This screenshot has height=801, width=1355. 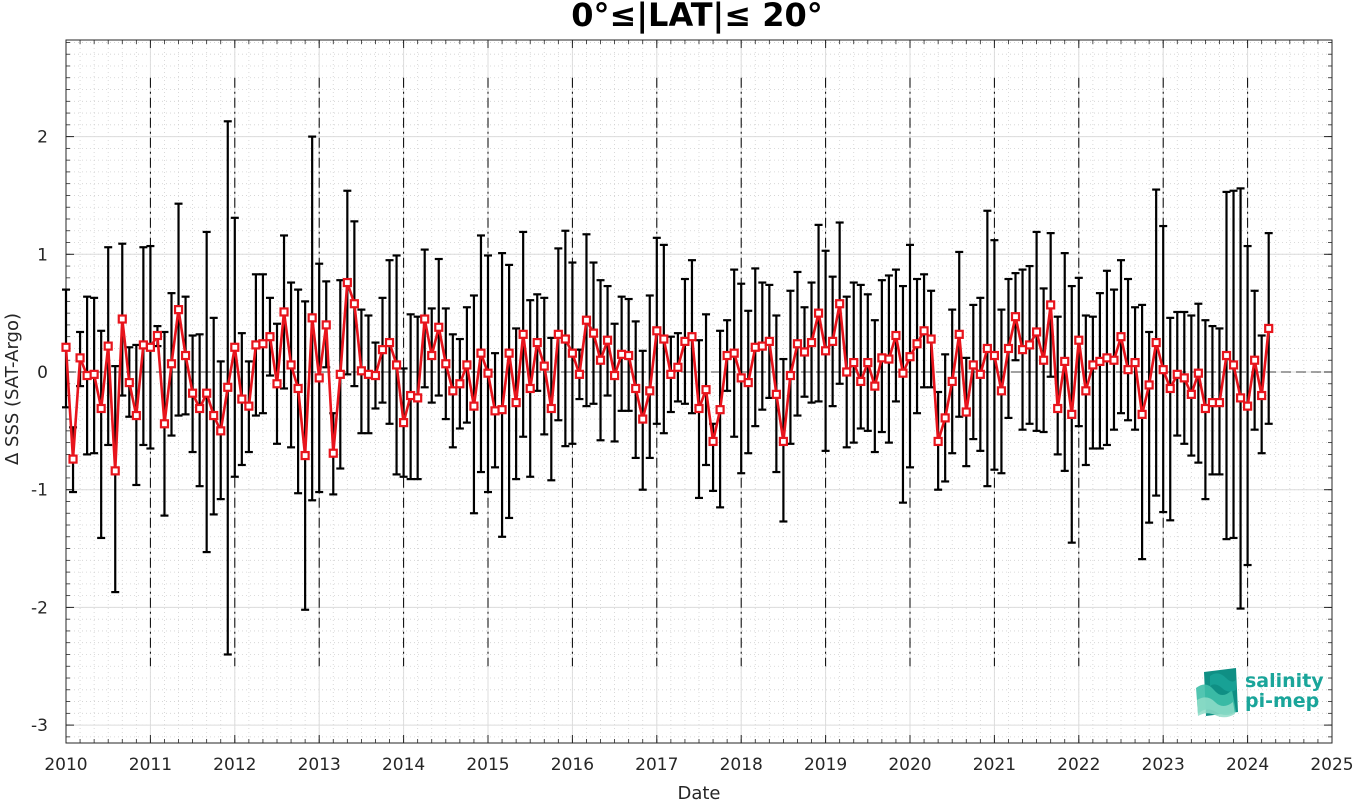 What do you see at coordinates (741, 765) in the screenshot?
I see `x-tick-label: 2018` at bounding box center [741, 765].